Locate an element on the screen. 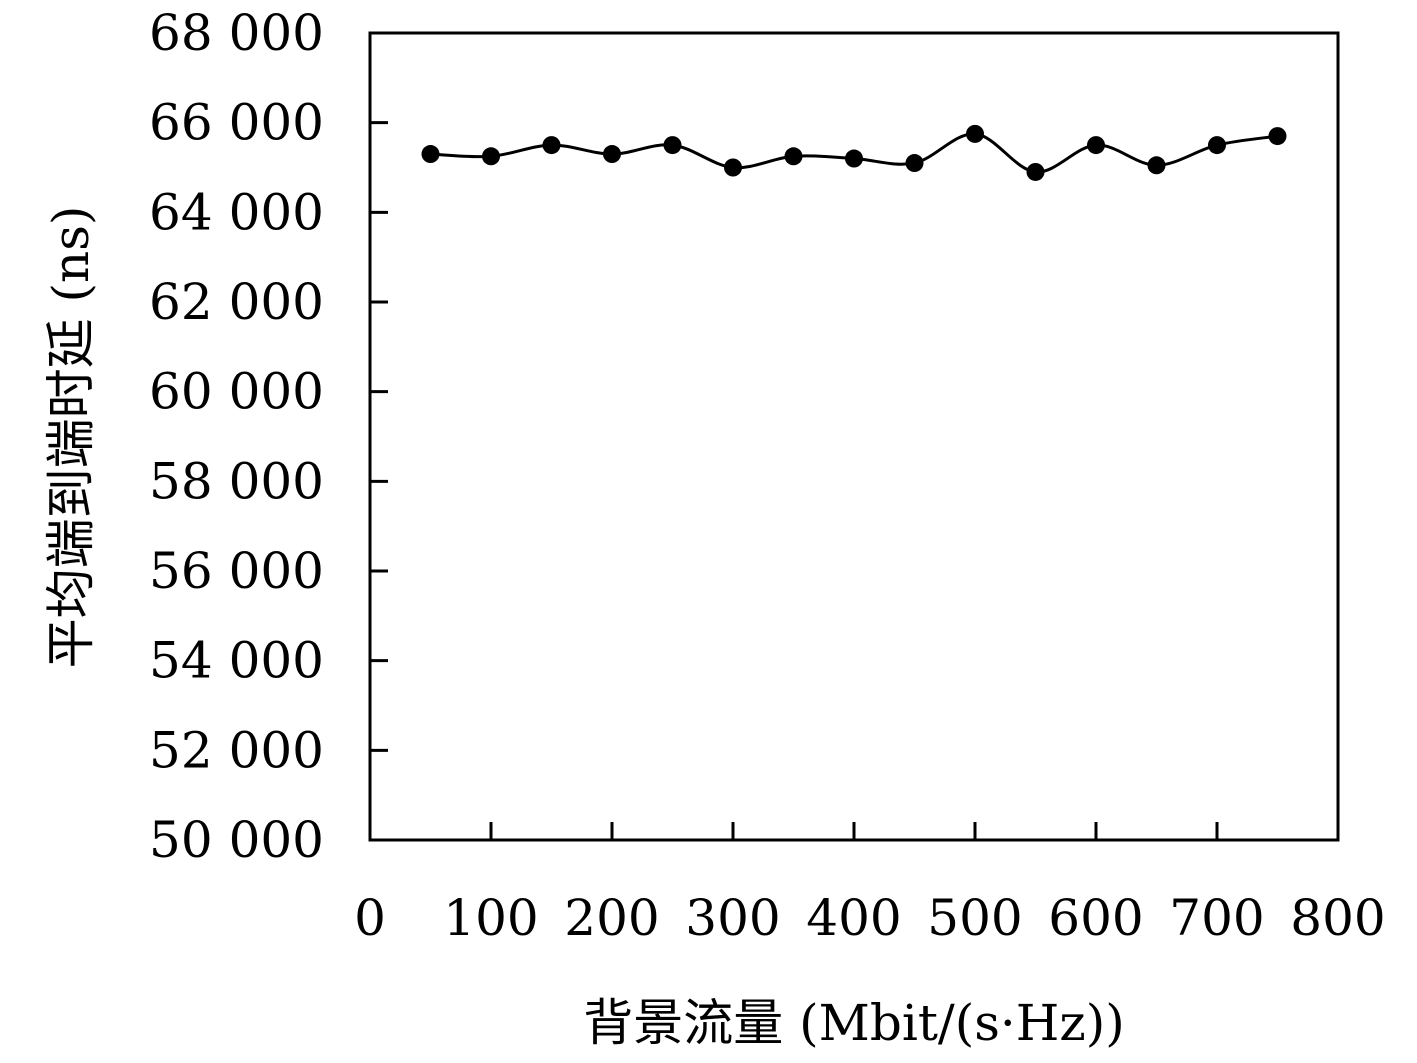 The height and width of the screenshot is (1063, 1417). series-layer is located at coordinates (854, 152).